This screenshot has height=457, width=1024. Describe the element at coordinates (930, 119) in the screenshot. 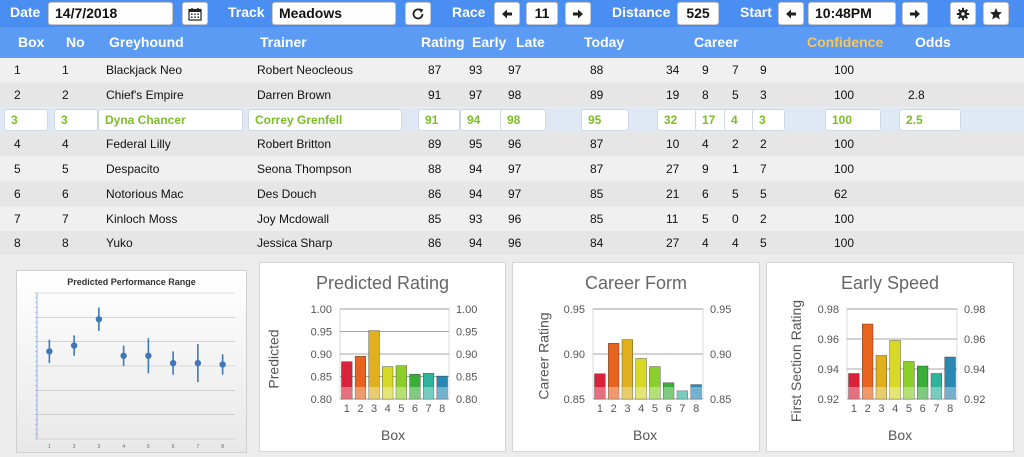

I see `cell-odds: 2.5` at that location.